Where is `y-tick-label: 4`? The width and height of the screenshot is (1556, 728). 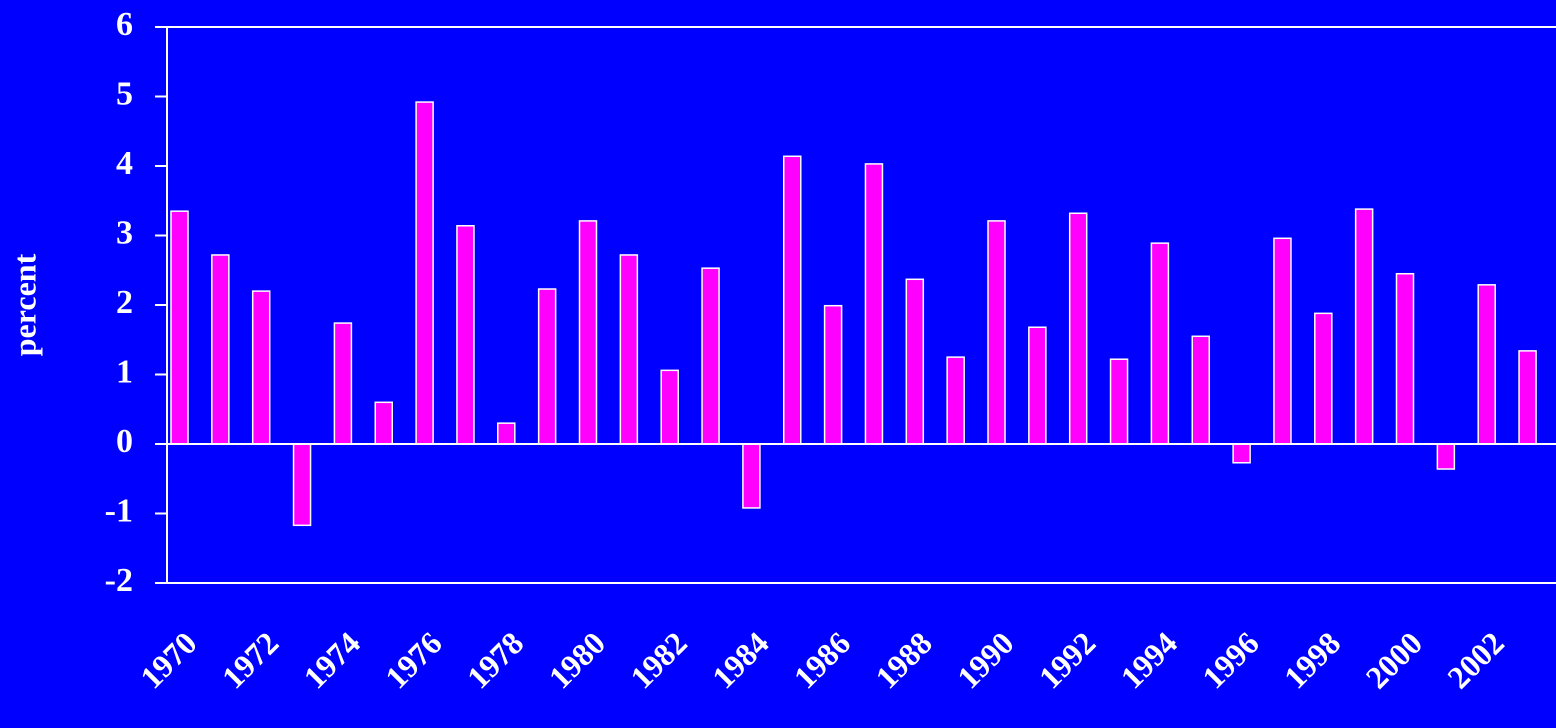 y-tick-label: 4 is located at coordinates (124, 163).